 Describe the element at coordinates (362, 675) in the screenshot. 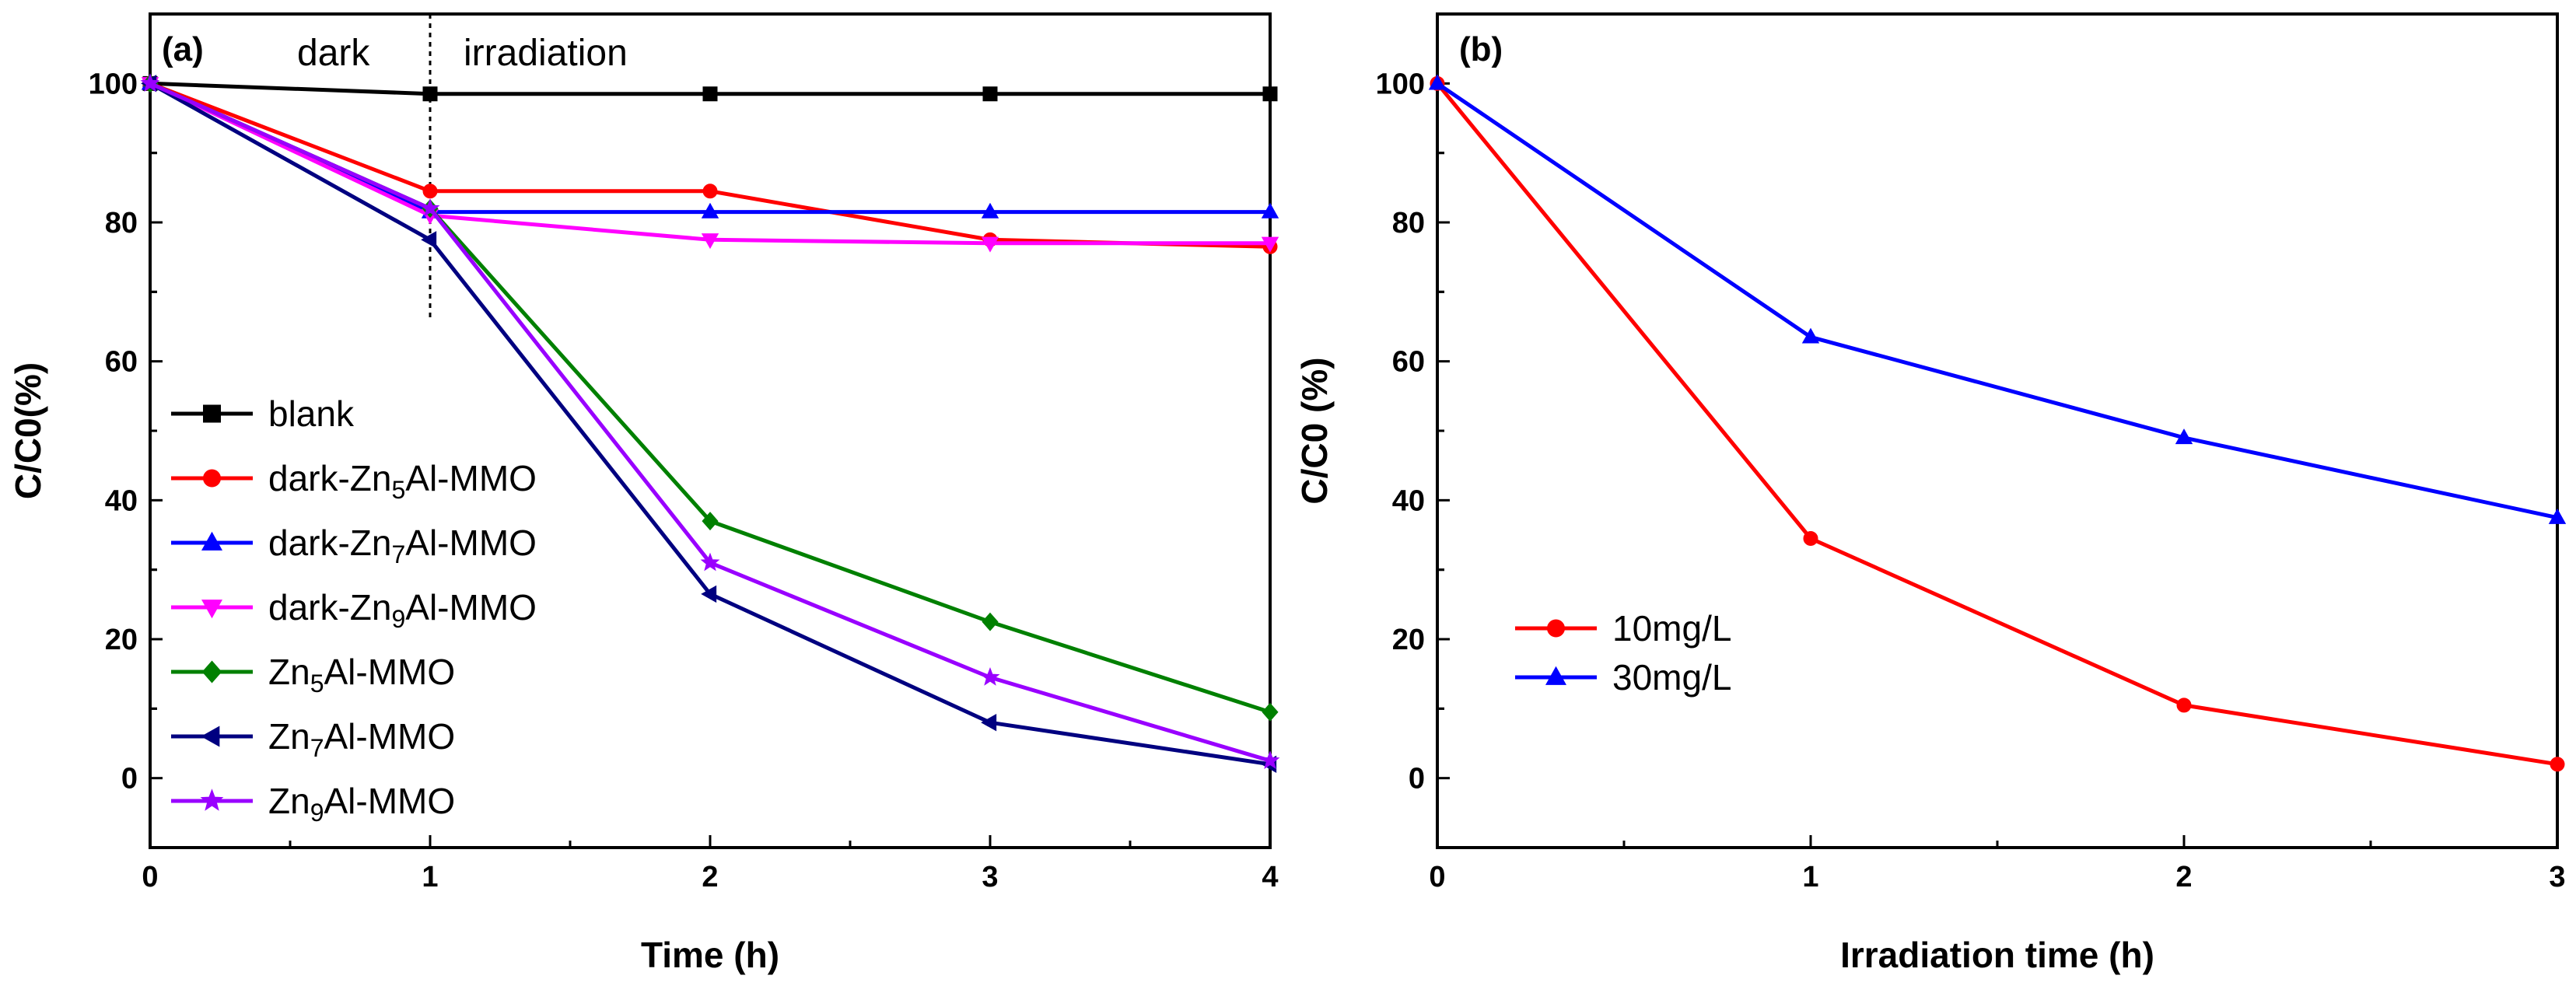

I see `legend-label-zn5al-mmo: Zn5Al-MMO` at that location.